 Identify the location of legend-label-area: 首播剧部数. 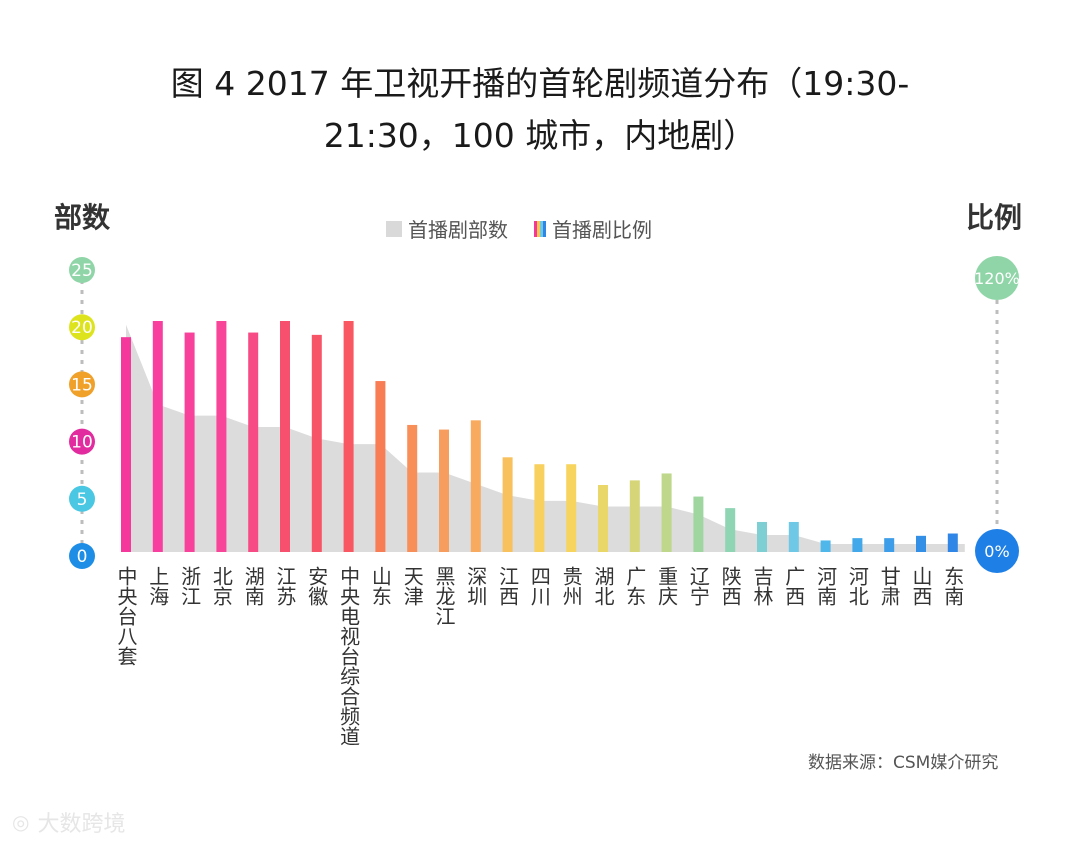
(458, 230).